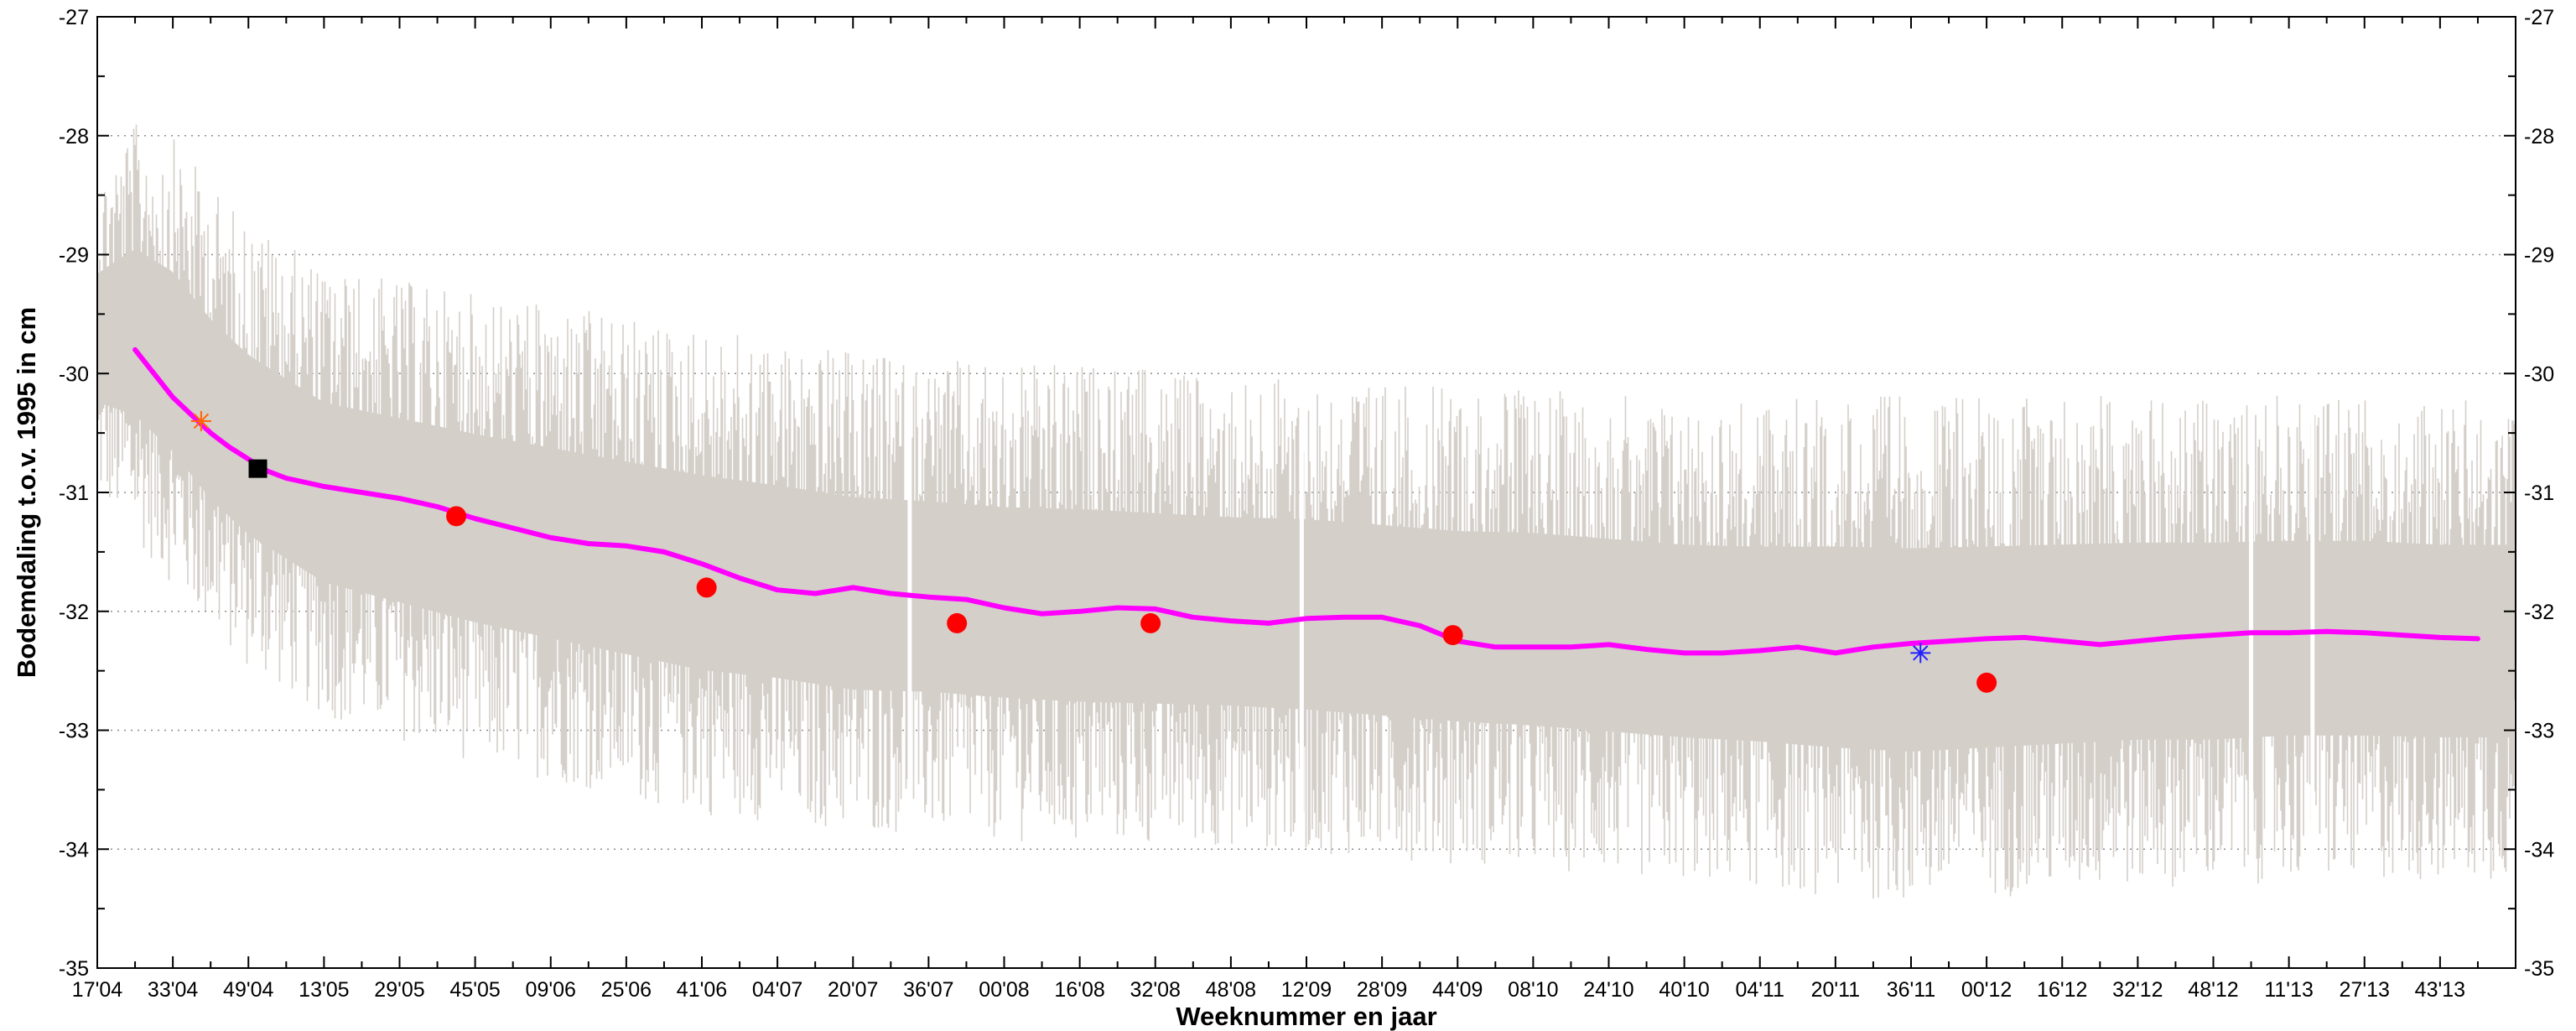  Describe the element at coordinates (702, 990) in the screenshot. I see `x-tick-label: 41'06` at that location.